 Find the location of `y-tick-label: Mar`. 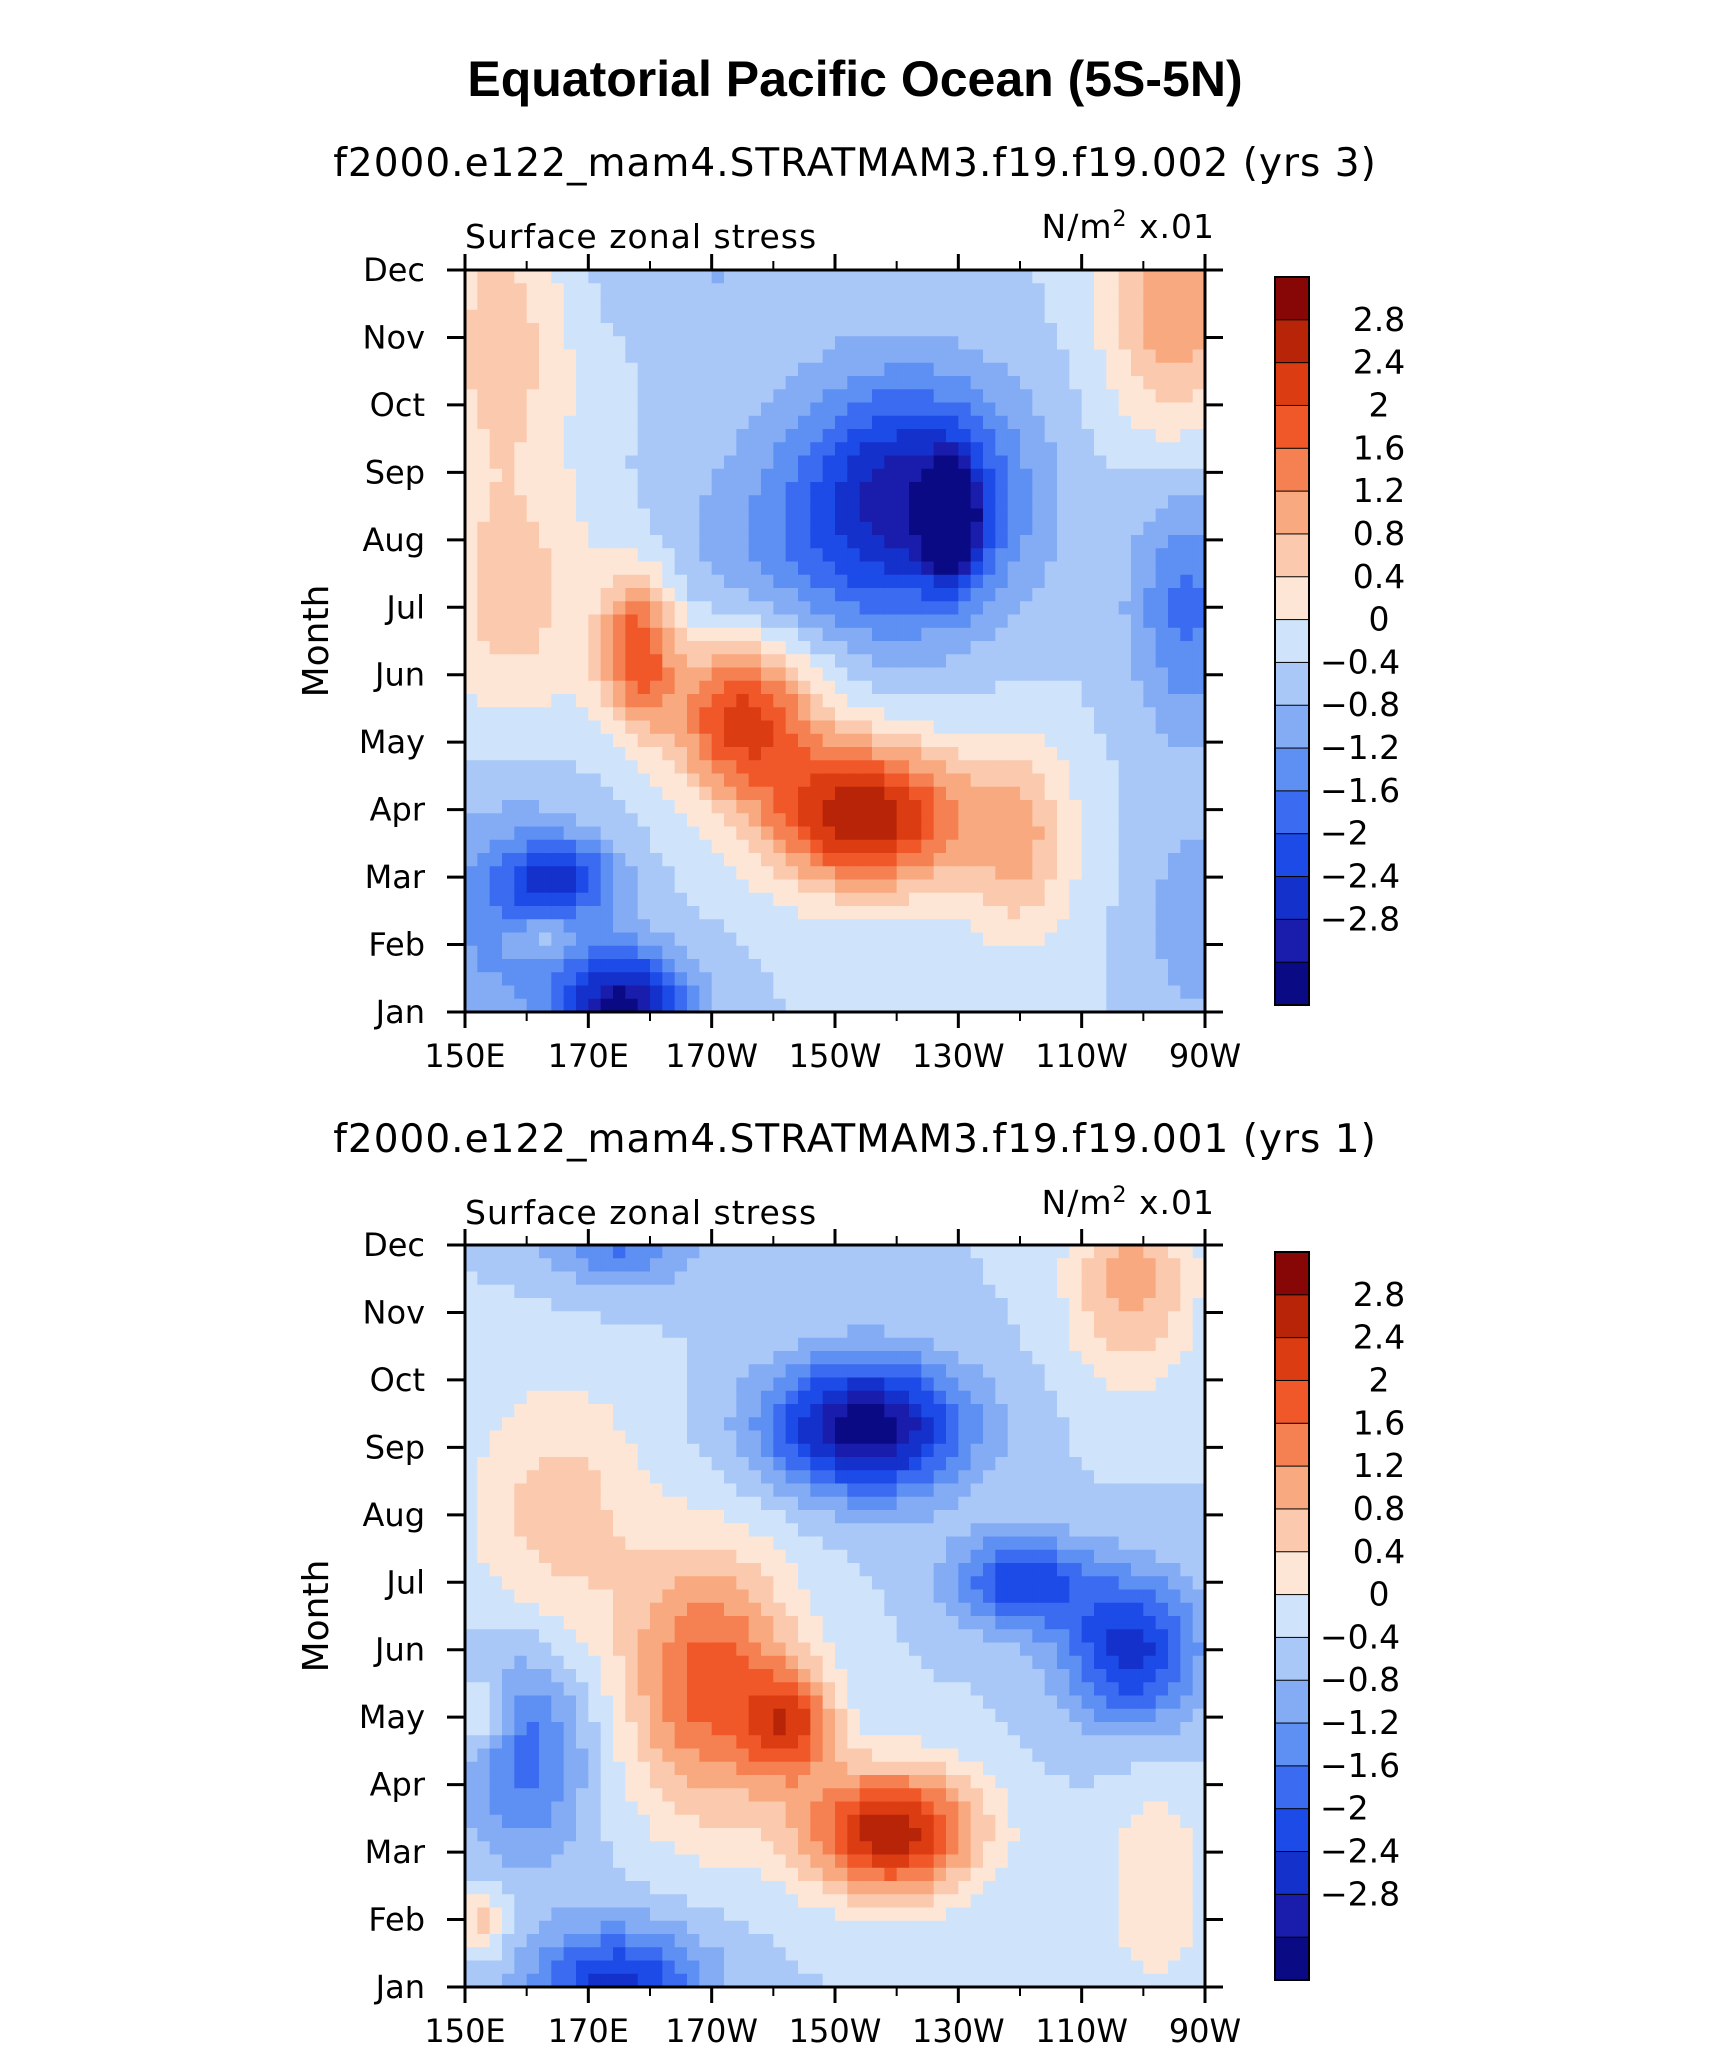

y-tick-label: Mar is located at coordinates (395, 877).